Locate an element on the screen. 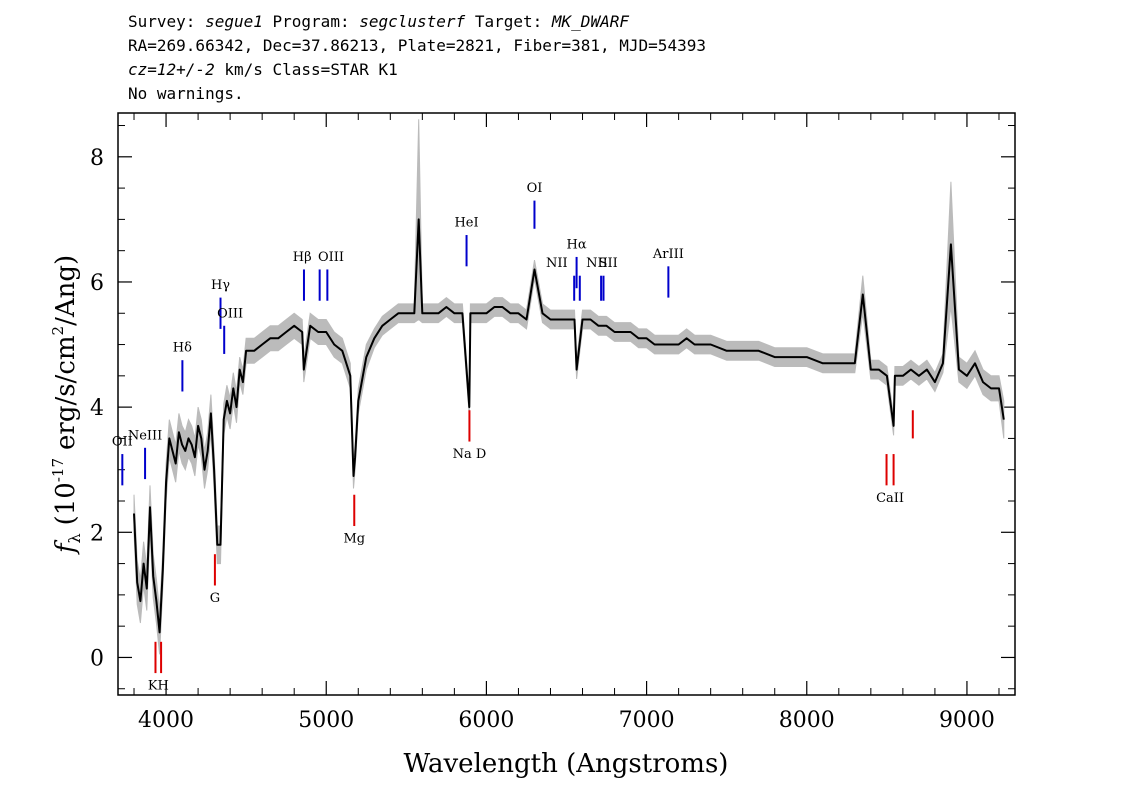 The height and width of the screenshot is (810, 1134). x-tick-label: 5000 is located at coordinates (326, 720).